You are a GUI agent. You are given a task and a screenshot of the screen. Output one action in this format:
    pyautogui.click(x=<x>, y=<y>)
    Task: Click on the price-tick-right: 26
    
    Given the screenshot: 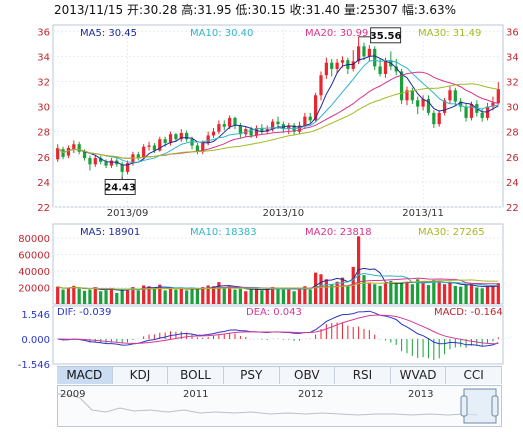 What is the action you would take?
    pyautogui.click(x=512, y=158)
    